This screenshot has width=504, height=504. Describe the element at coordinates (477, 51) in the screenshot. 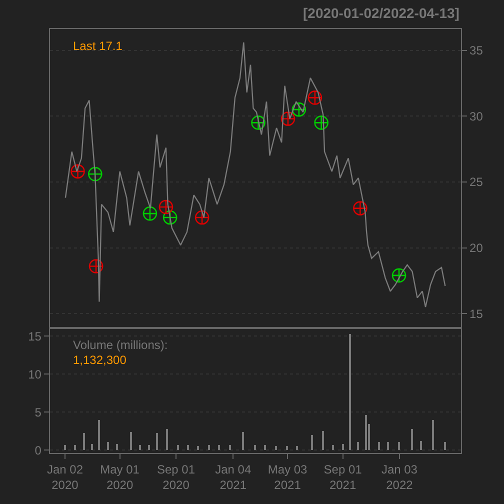

I see `y-tick-label: 35` at that location.